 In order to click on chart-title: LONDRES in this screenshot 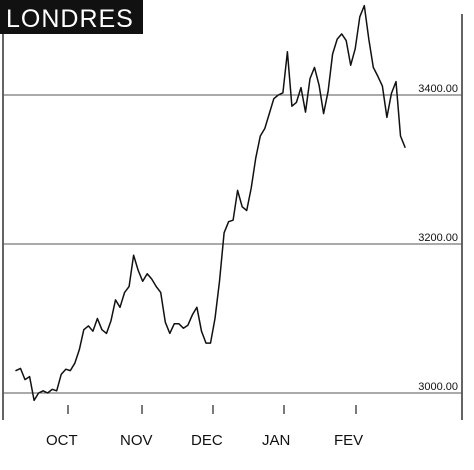, I will do `click(70, 19)`.